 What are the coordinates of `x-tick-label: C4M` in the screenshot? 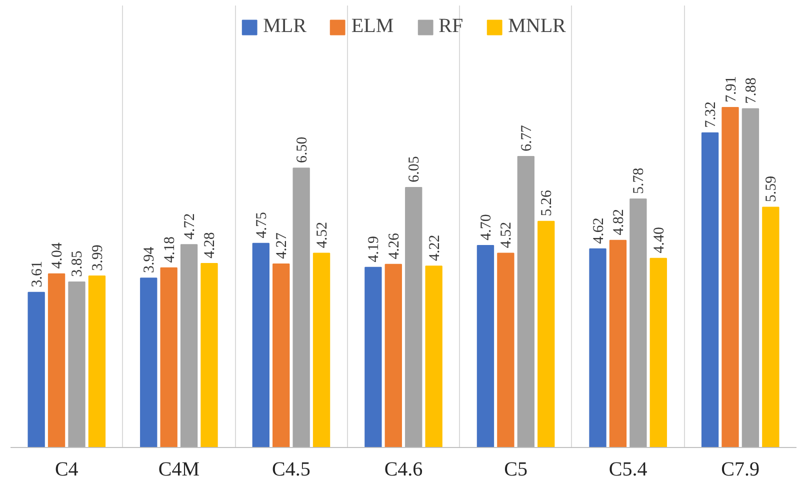 It's located at (179, 469).